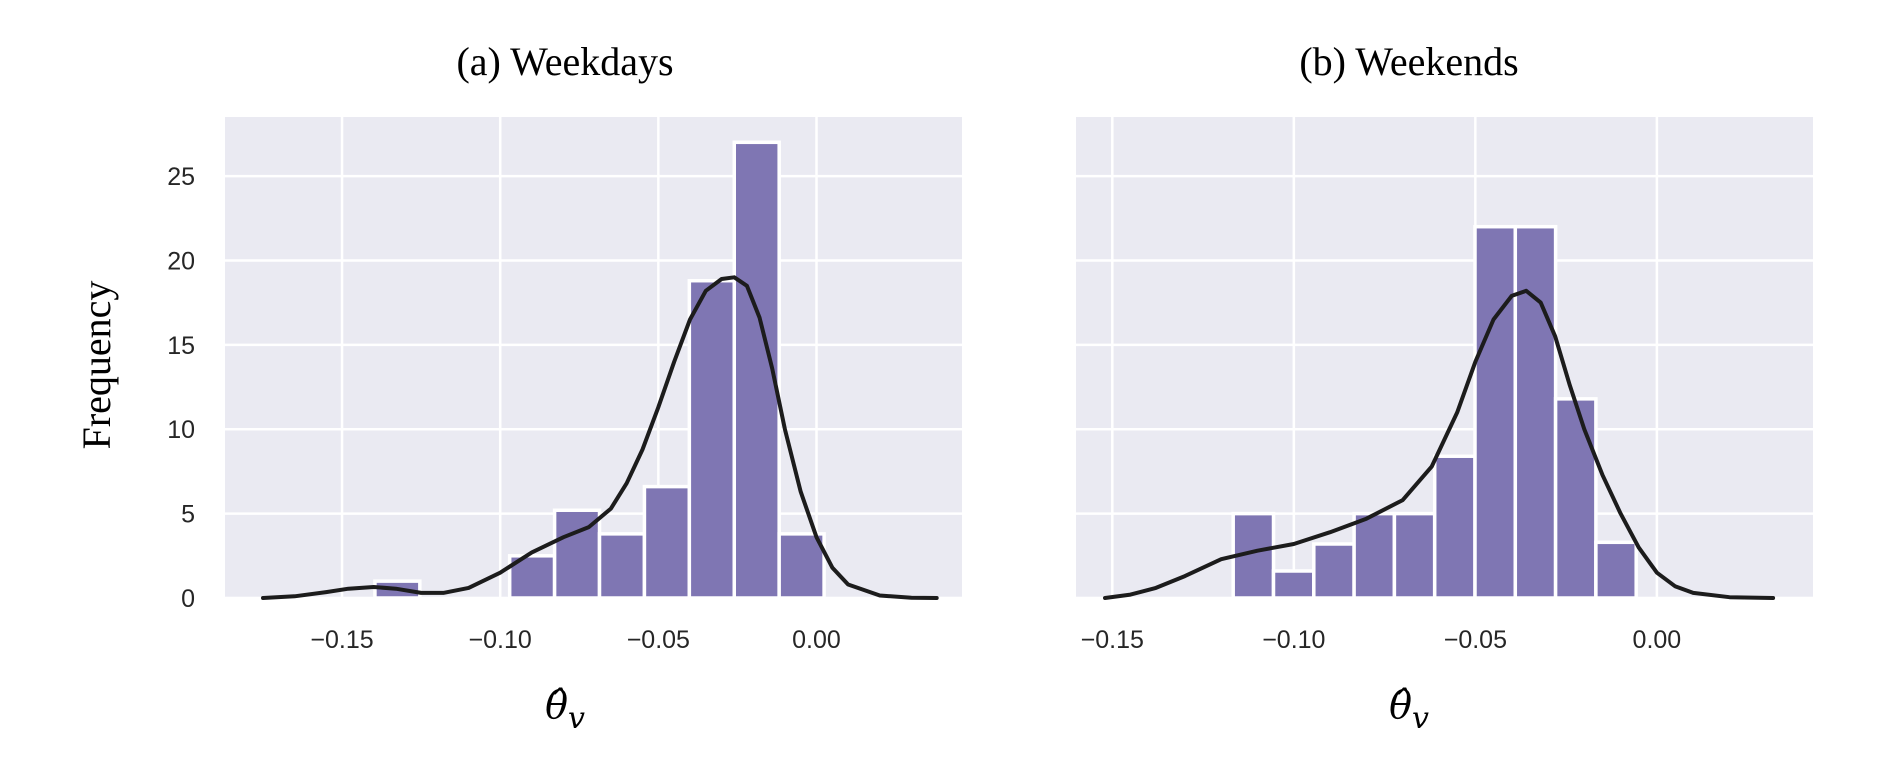 This screenshot has width=1896, height=782. Describe the element at coordinates (181, 430) in the screenshot. I see `y-tick-label: 10` at that location.